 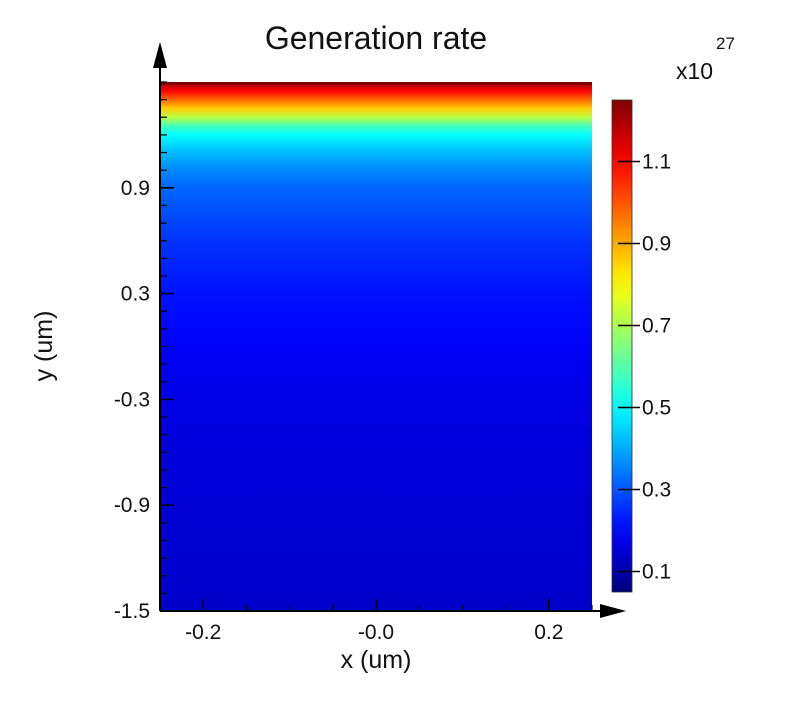 What do you see at coordinates (641, 346) in the screenshot?
I see `colorbar: 0.1 0.3 0.5 0.7 0.9 1.1` at bounding box center [641, 346].